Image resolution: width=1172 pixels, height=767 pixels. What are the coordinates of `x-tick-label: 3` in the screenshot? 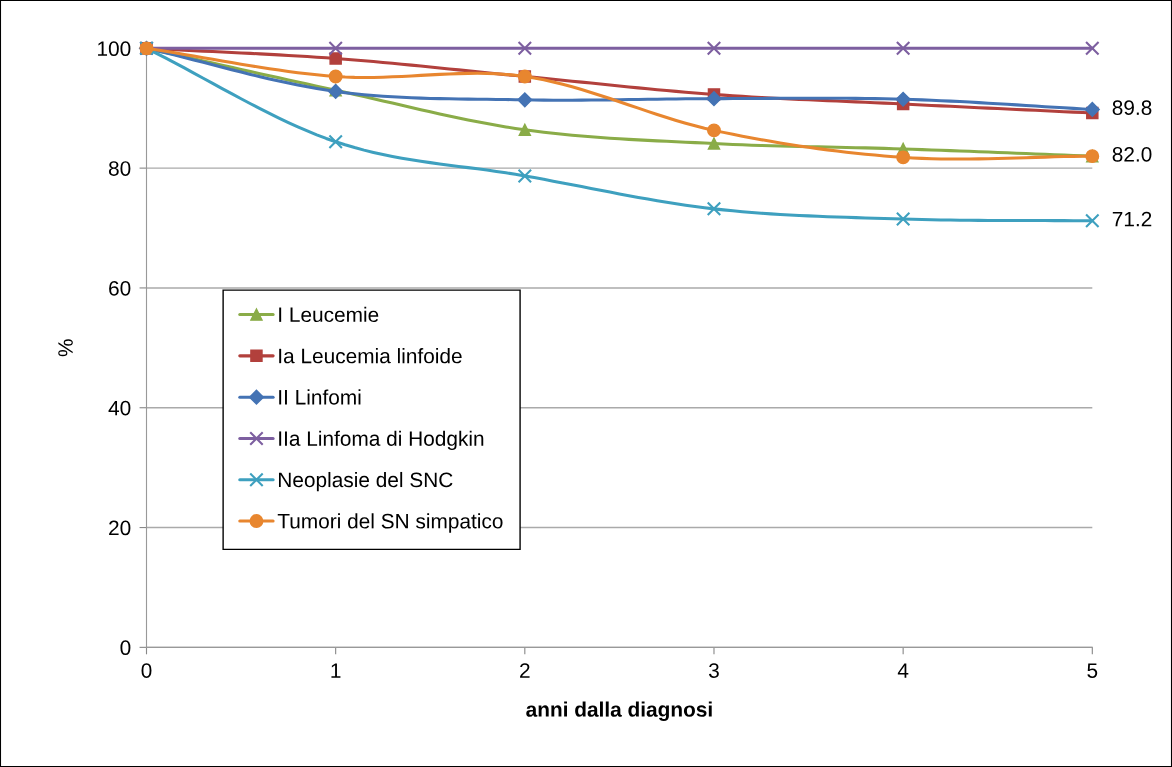 It's located at (713, 670).